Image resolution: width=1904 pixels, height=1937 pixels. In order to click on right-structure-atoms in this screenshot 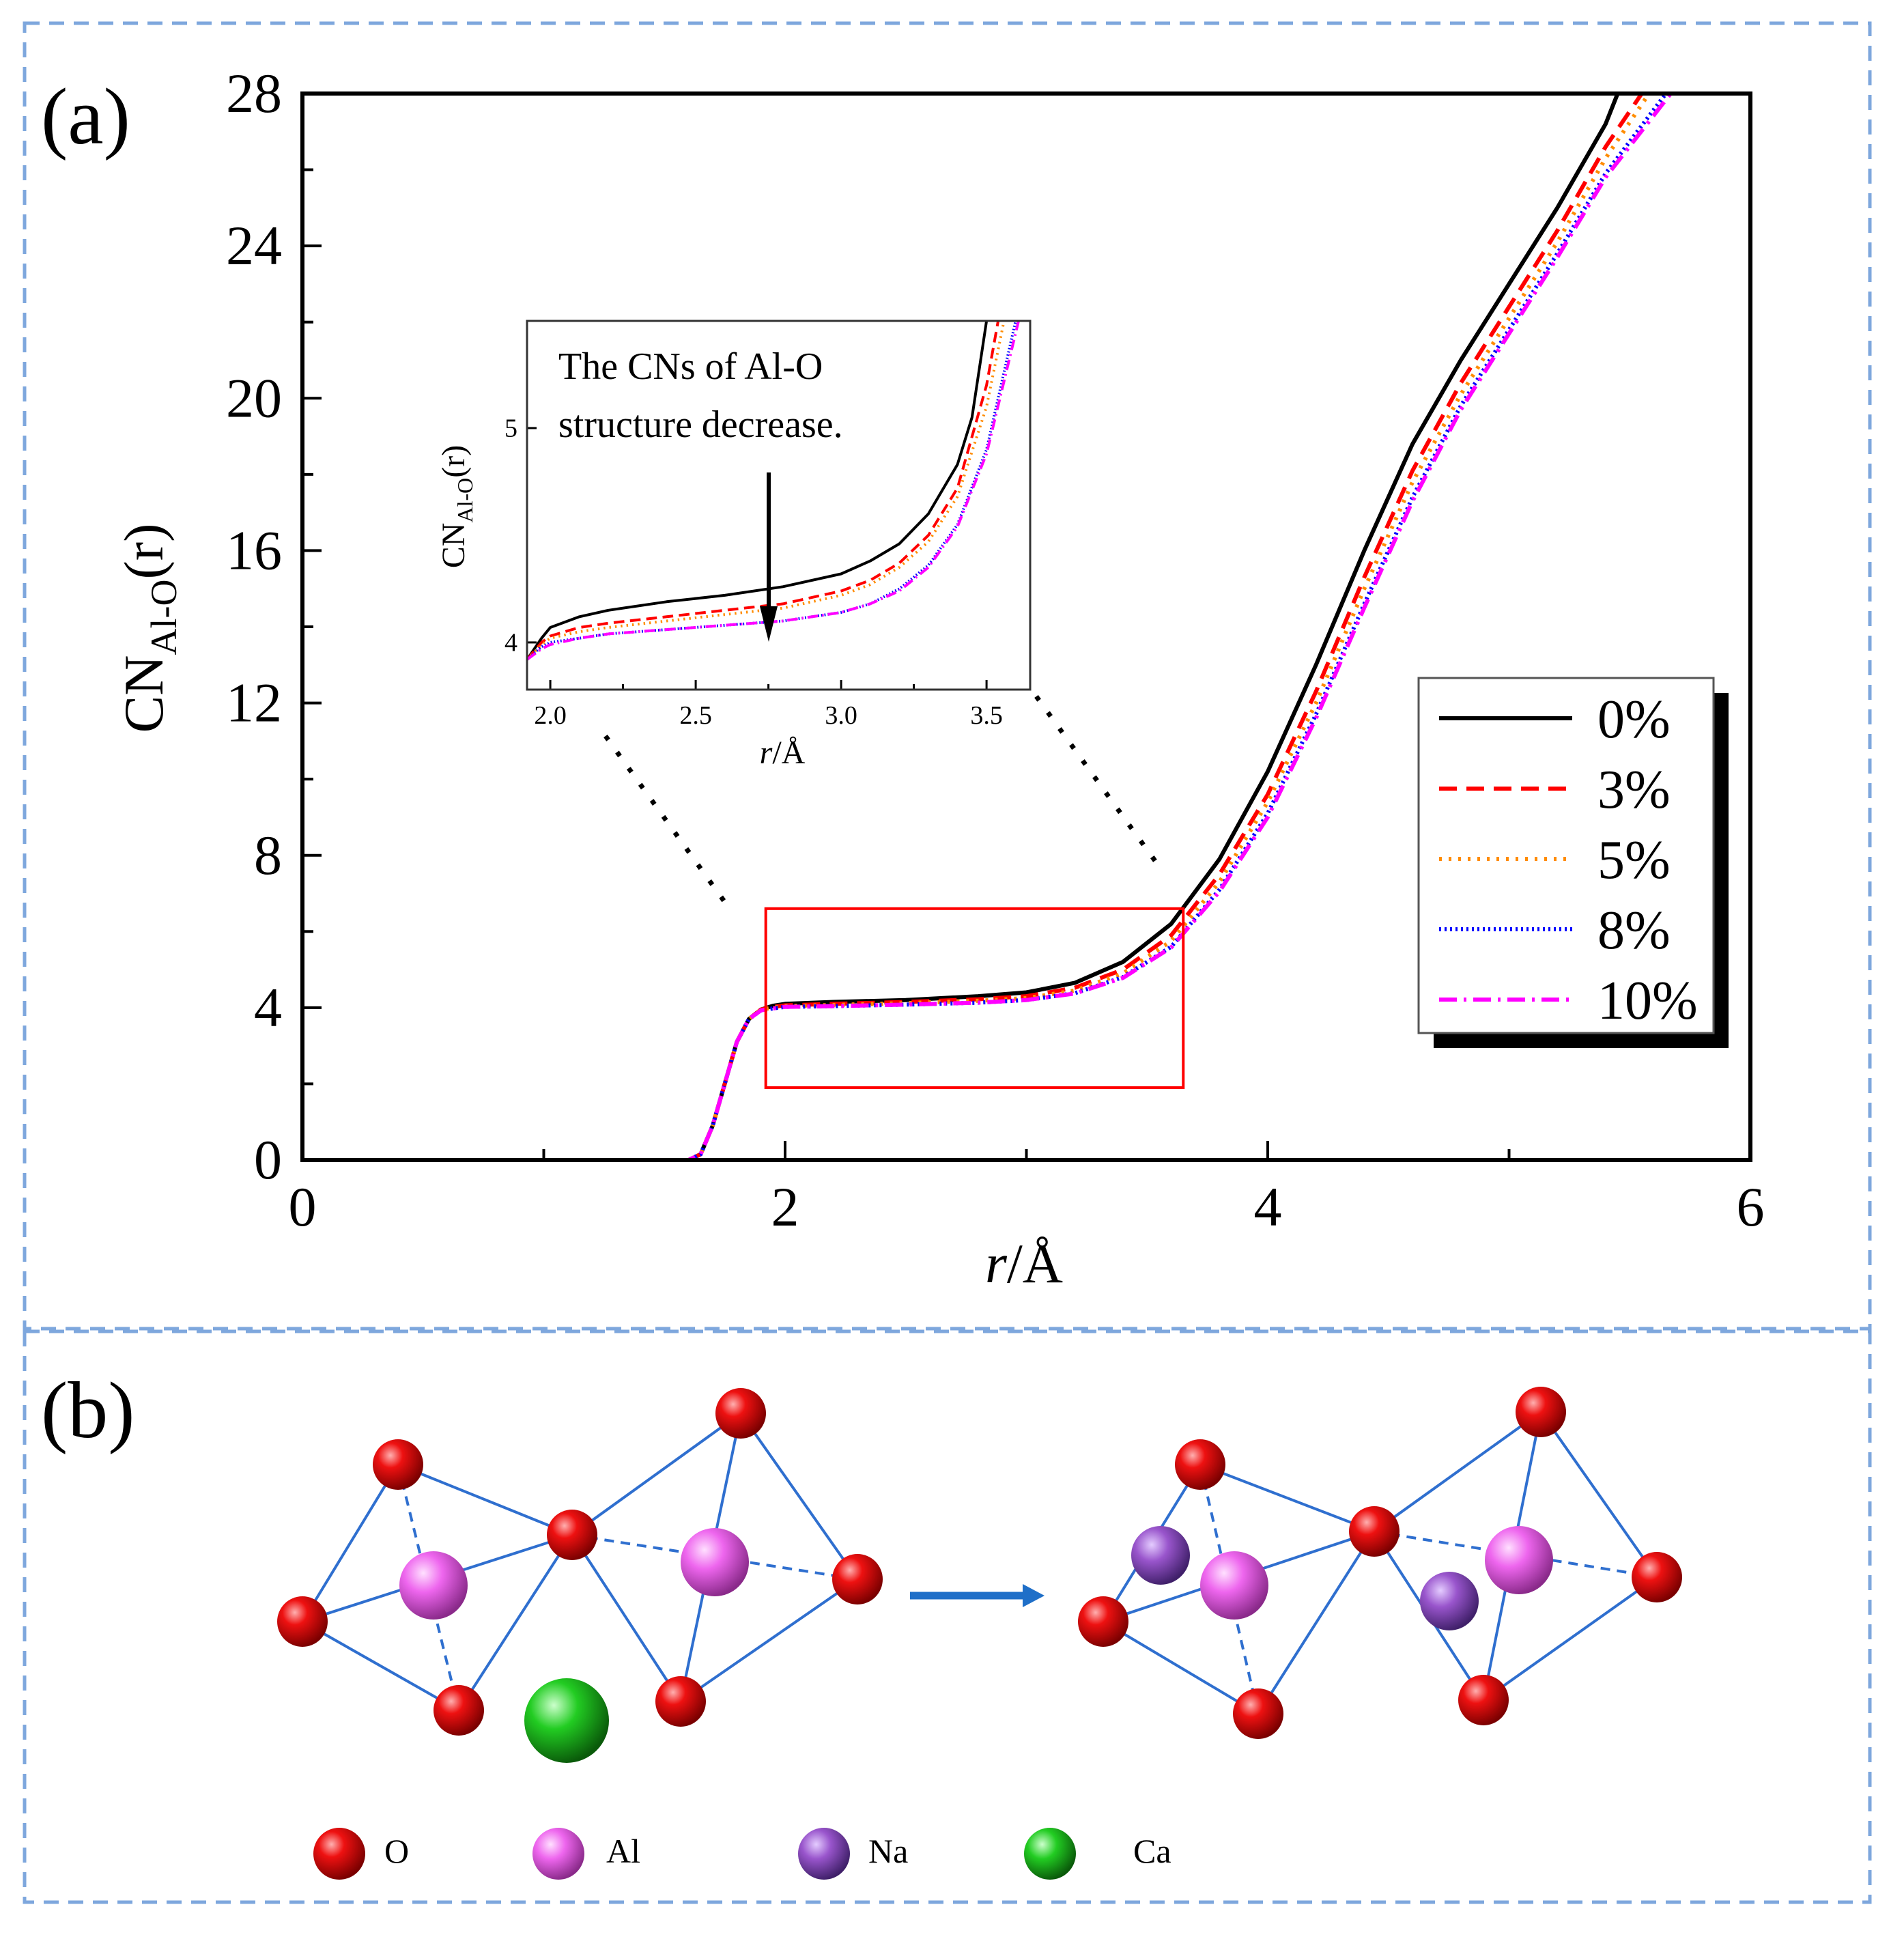, I will do `click(1380, 1563)`.